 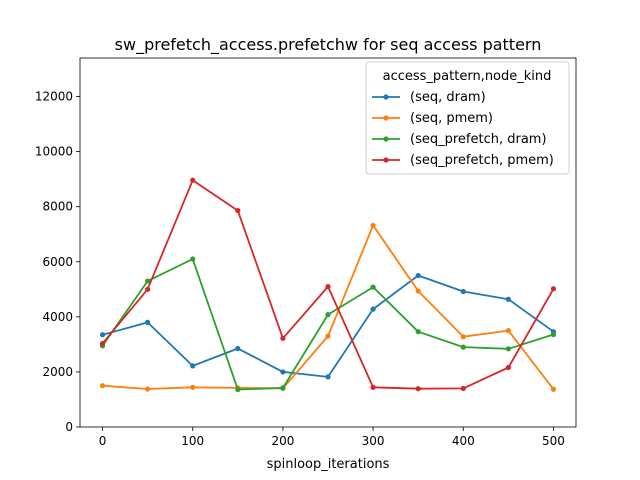 What do you see at coordinates (54, 152) in the screenshot?
I see `y-tick-label: 10000` at bounding box center [54, 152].